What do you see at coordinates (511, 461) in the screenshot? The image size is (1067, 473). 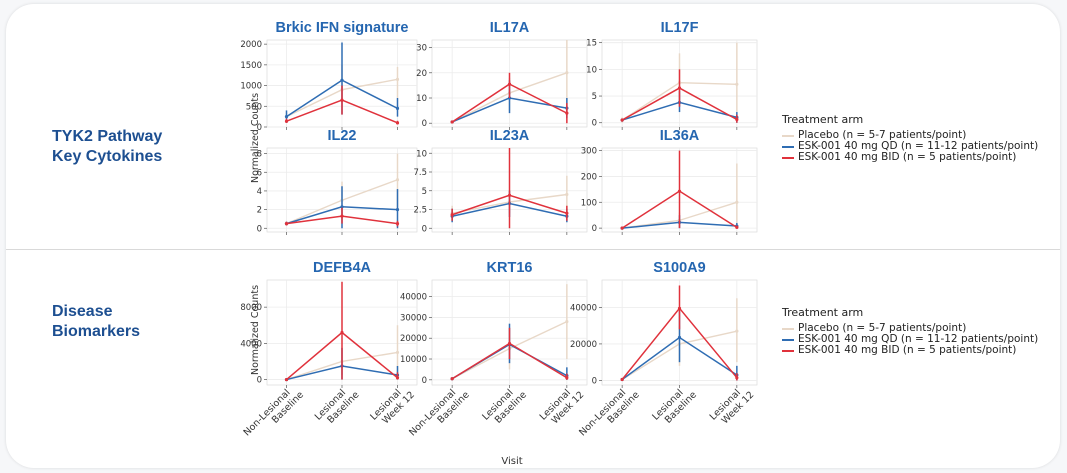 I see `x-axis-title: Visit` at bounding box center [511, 461].